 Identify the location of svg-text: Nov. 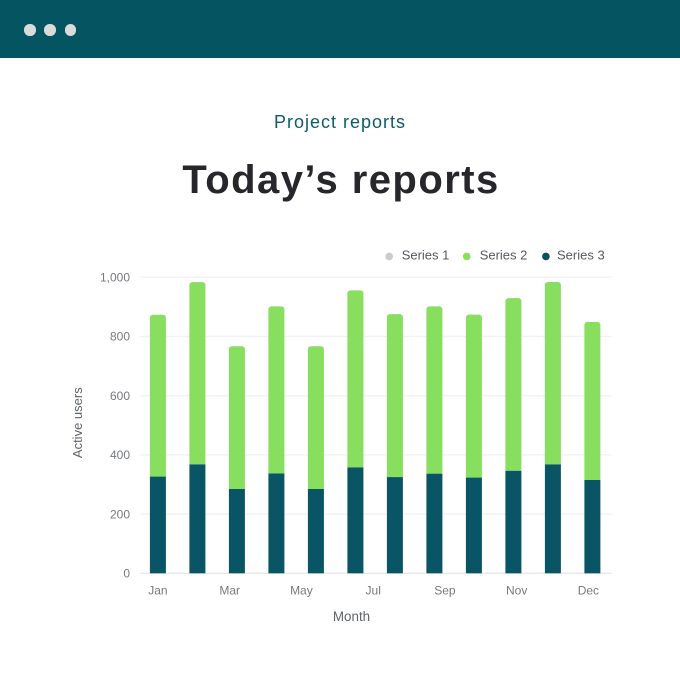
(516, 591).